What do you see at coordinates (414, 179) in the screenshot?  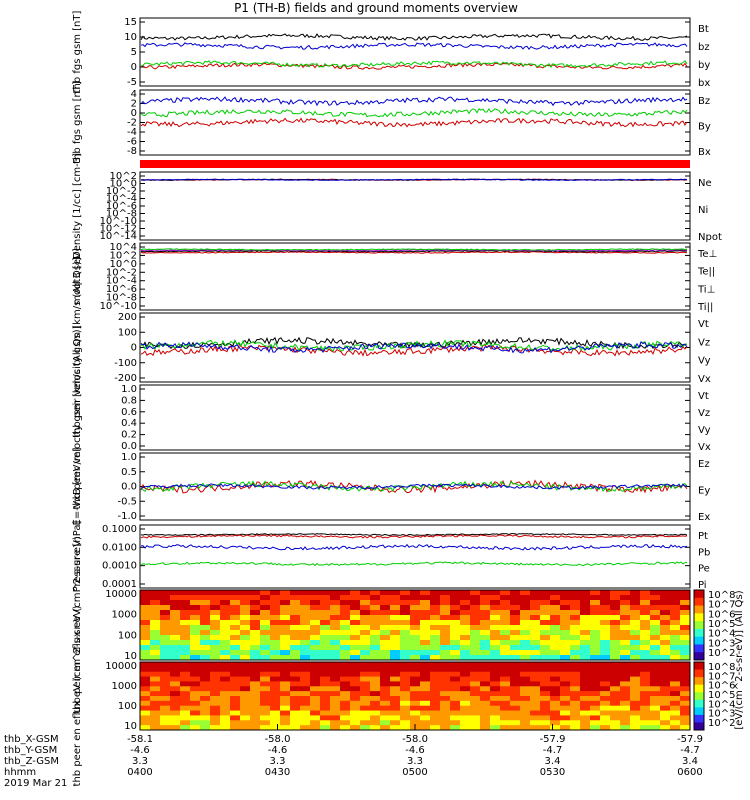 I see `series-line-Npot` at bounding box center [414, 179].